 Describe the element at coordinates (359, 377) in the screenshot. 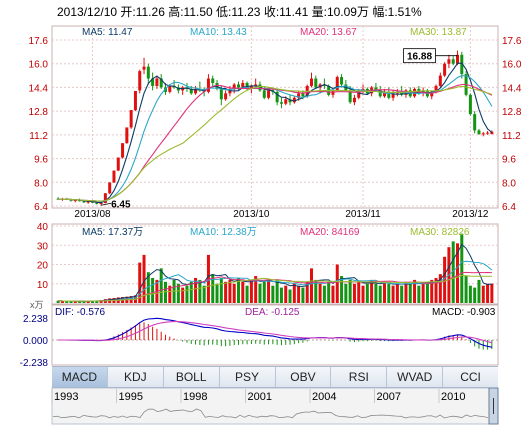

I see `tab-rsi: RSI` at that location.